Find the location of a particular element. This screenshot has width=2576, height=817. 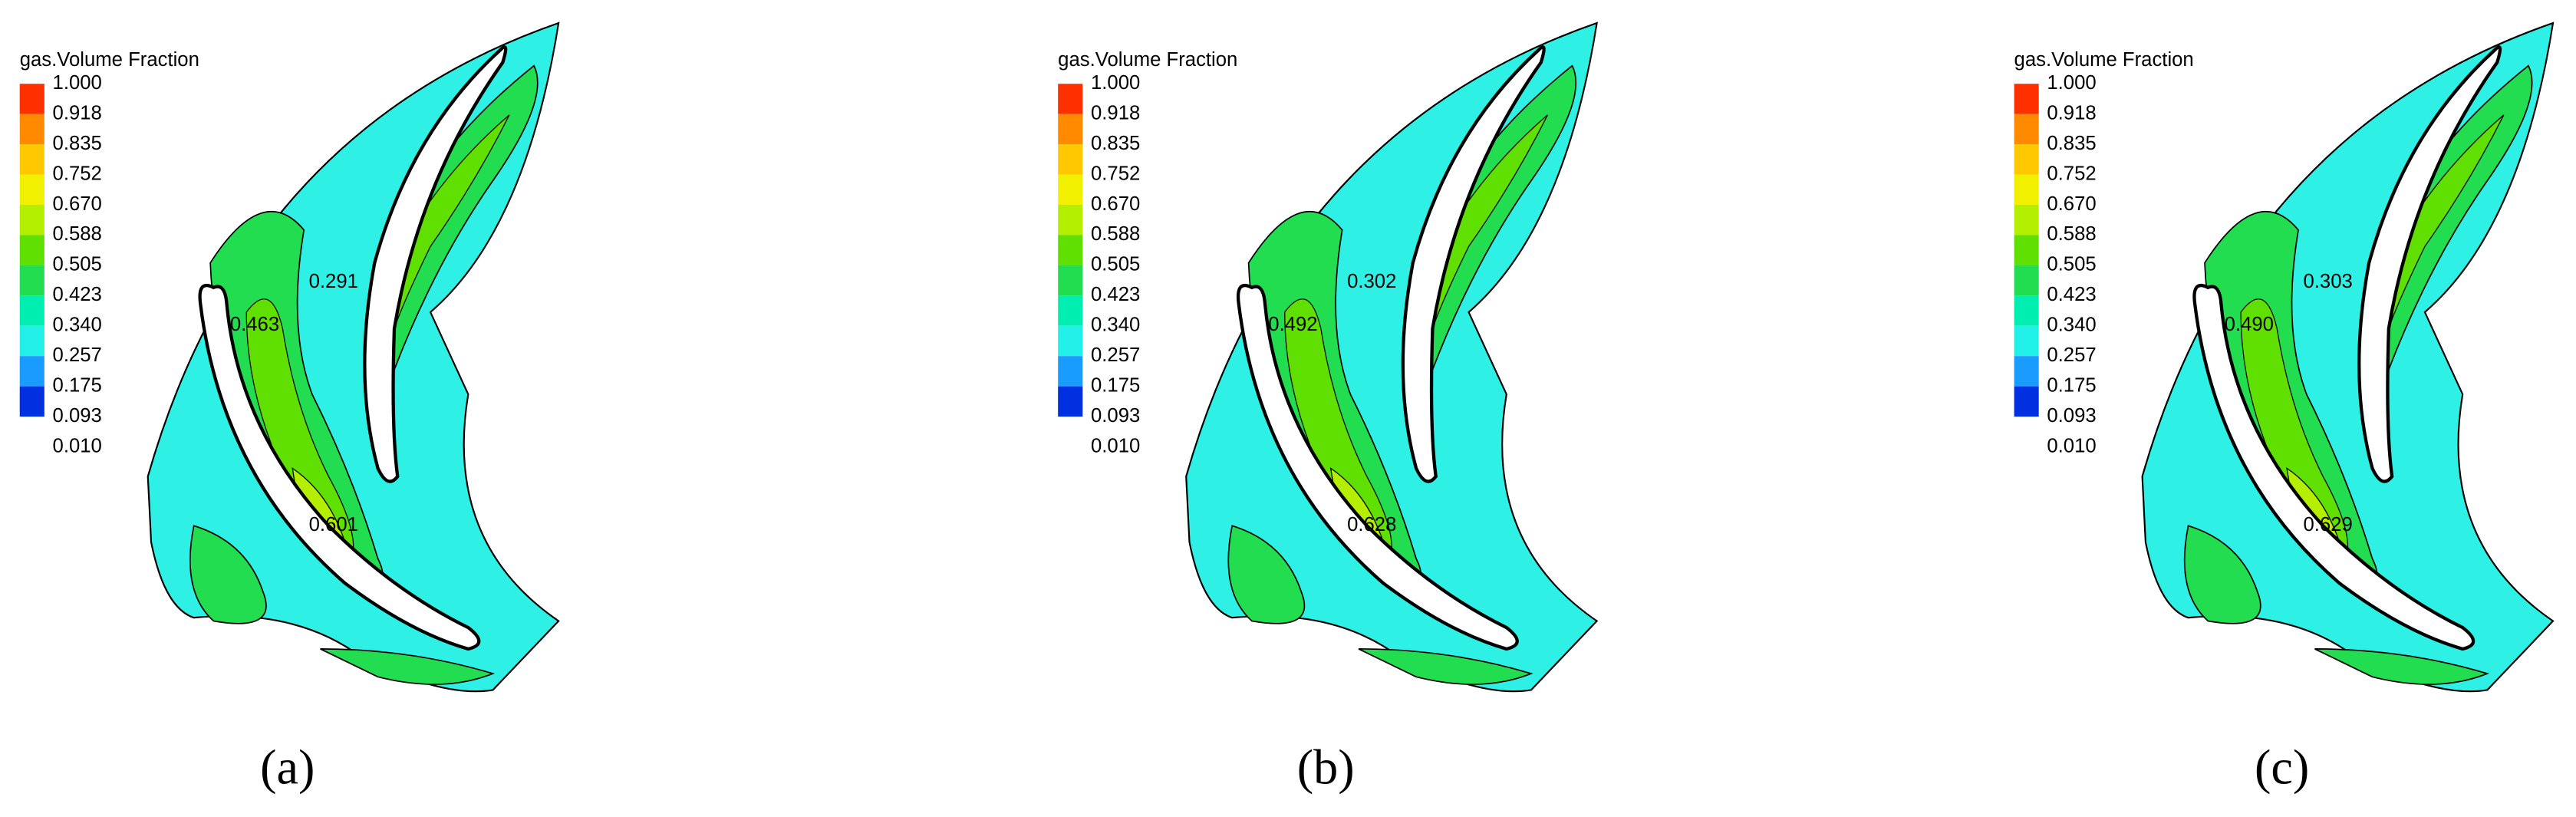

contour-label: 0.490 is located at coordinates (2249, 324).